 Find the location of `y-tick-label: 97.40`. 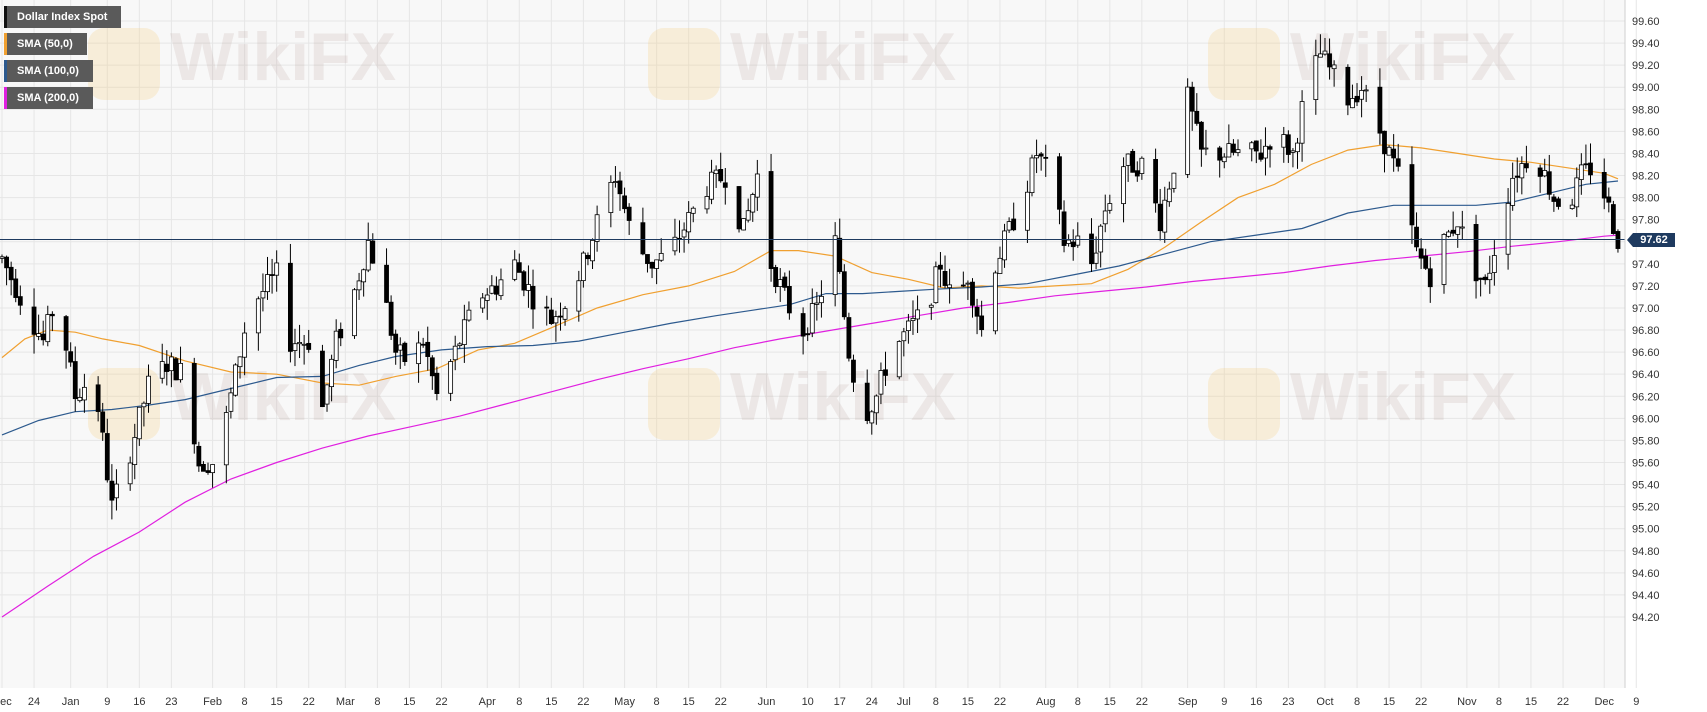

y-tick-label: 97.40 is located at coordinates (1646, 265).